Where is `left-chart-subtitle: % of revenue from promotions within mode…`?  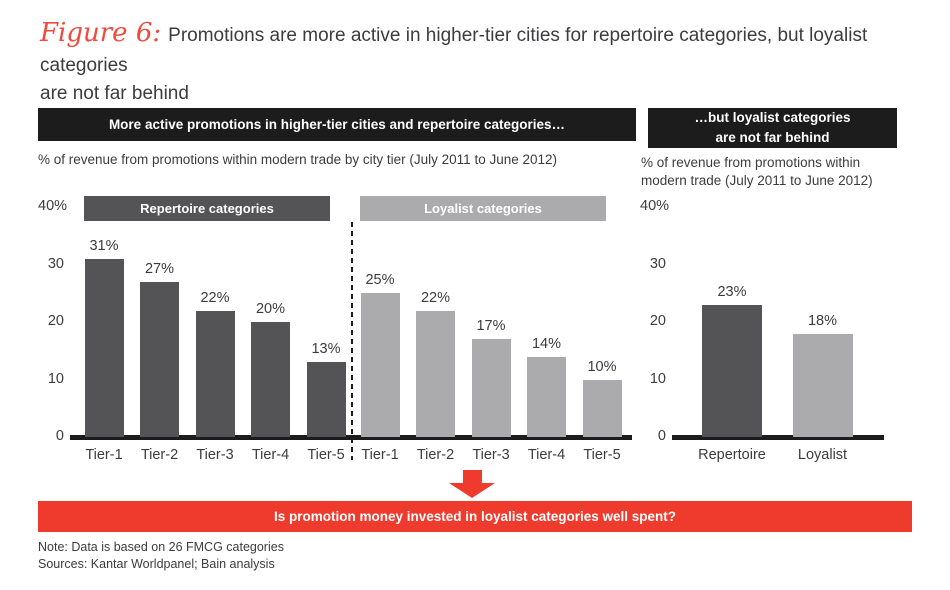
left-chart-subtitle: % of revenue from promotions within mode… is located at coordinates (298, 159).